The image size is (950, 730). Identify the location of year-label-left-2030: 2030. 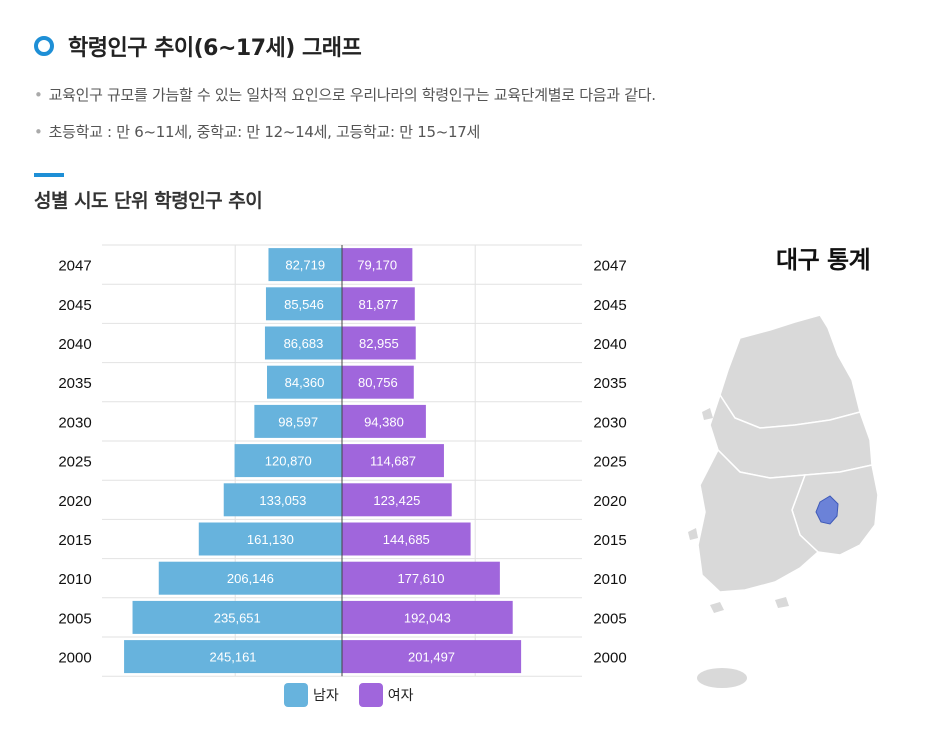
(74, 422).